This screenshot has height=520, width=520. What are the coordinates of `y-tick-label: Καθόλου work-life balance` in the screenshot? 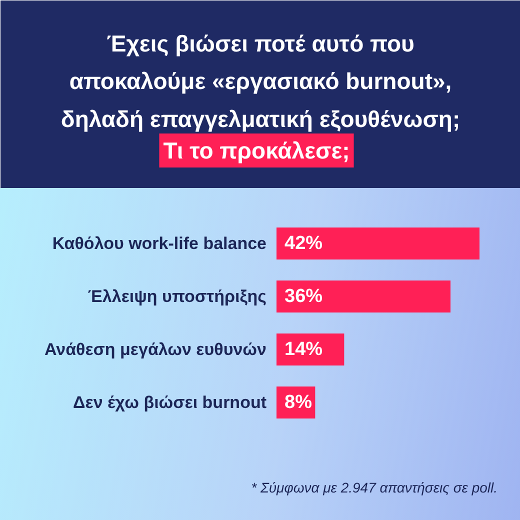 It's located at (159, 243).